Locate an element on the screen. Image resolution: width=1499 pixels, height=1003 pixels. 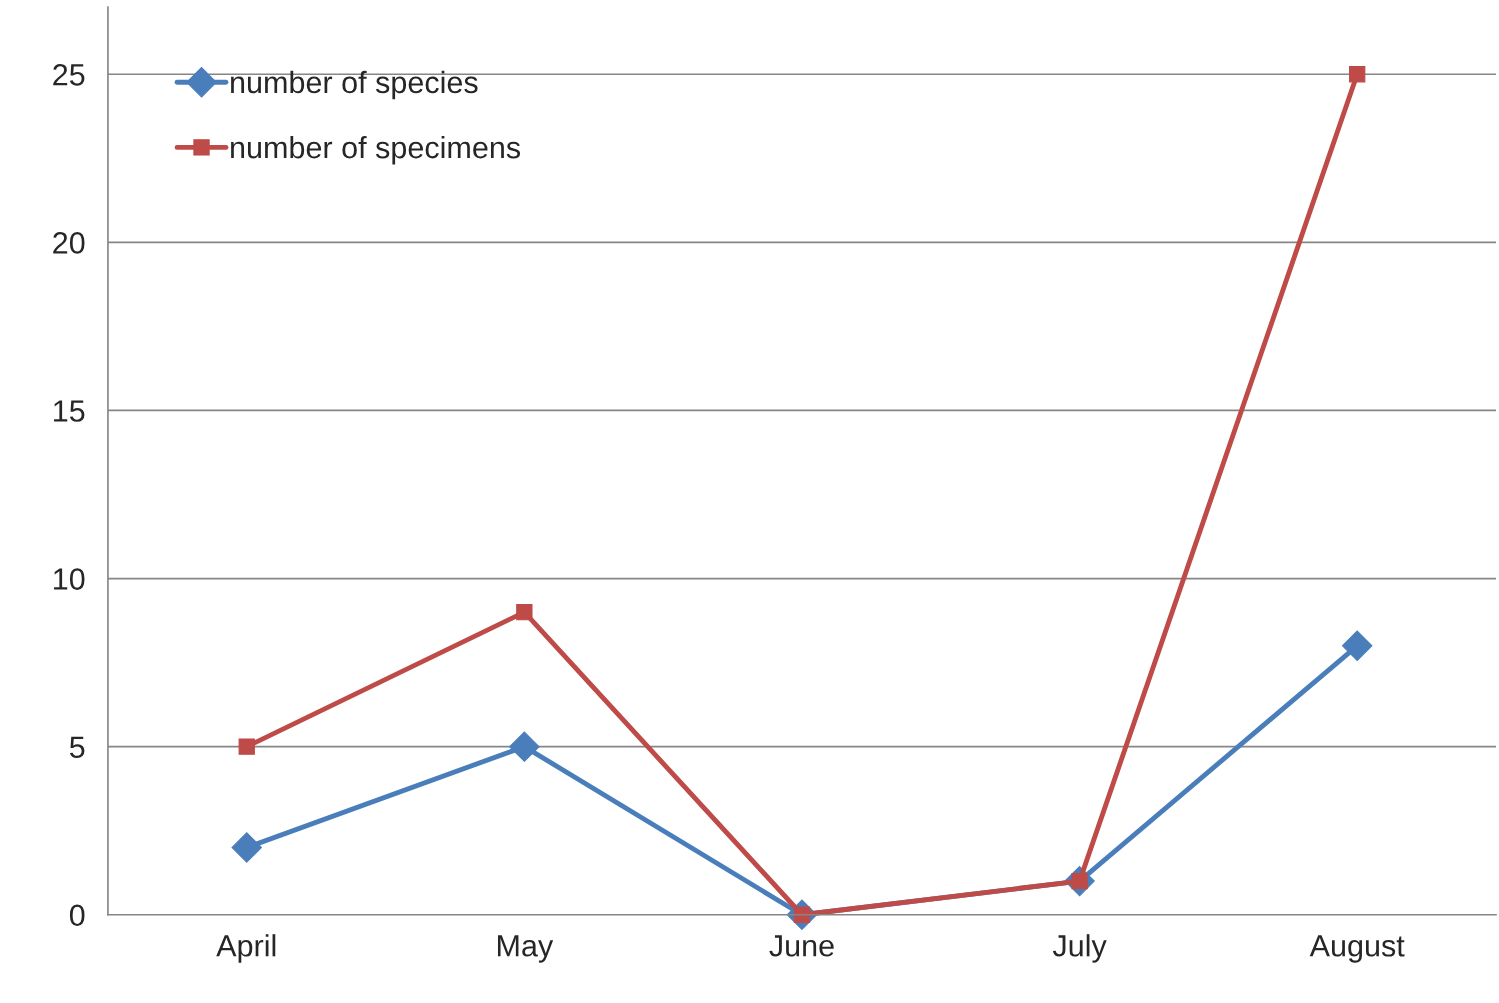
y-tick-label: 15 is located at coordinates (69, 411).